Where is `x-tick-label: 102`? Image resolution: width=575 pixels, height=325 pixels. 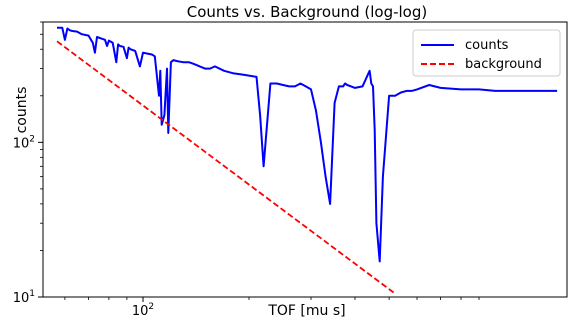 x-tick-label: 102 is located at coordinates (143, 310).